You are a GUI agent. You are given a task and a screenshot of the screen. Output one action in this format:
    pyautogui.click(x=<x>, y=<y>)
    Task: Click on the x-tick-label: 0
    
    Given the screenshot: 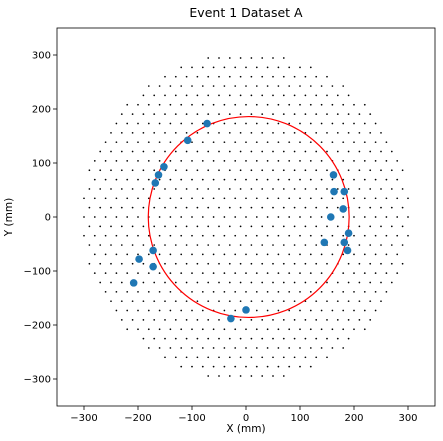 What is the action you would take?
    pyautogui.click(x=246, y=418)
    